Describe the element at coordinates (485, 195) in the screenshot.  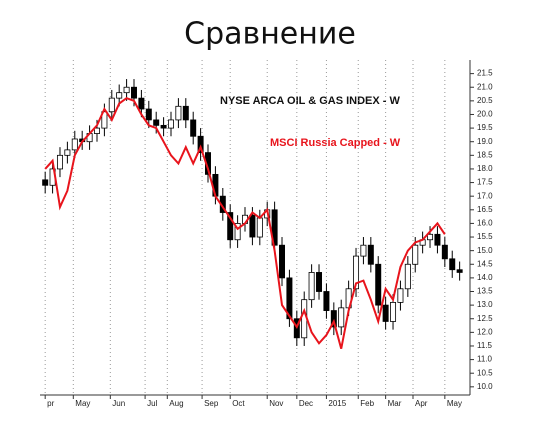
I see `y-tick-label: 17.0` at that location.